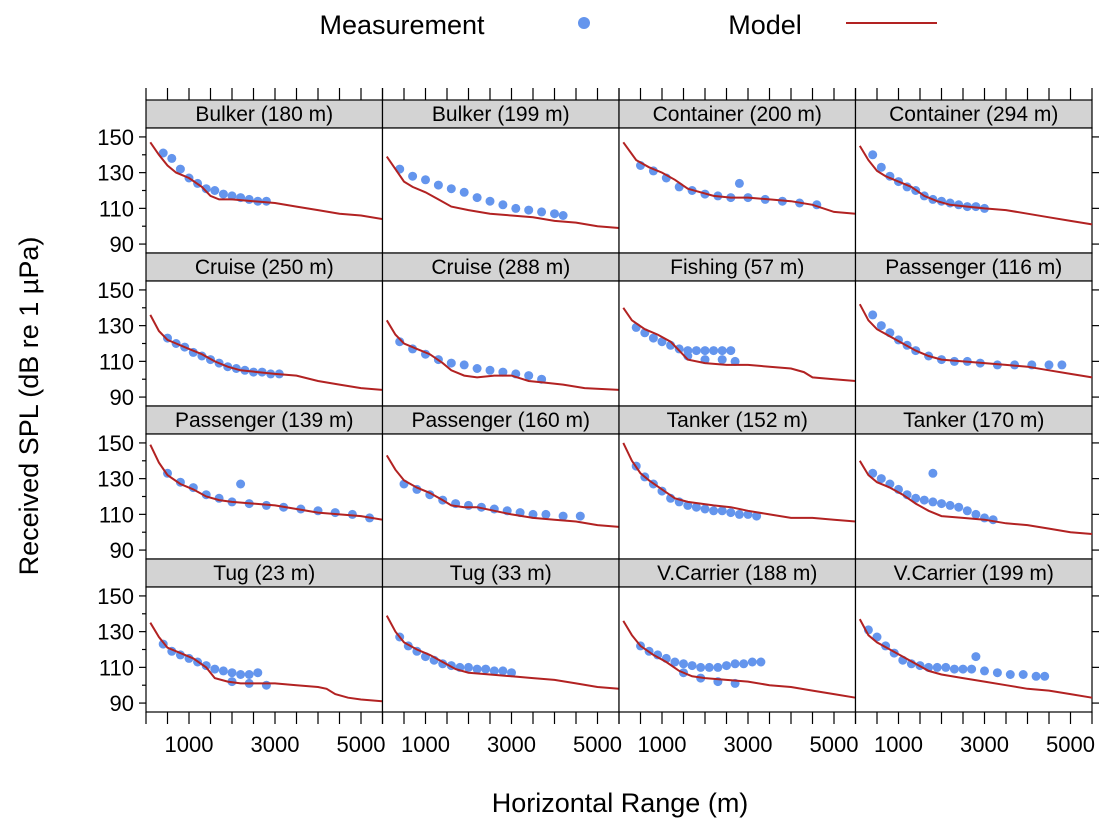  I want to click on panel-6: Fishing (57 m), so click(737, 329).